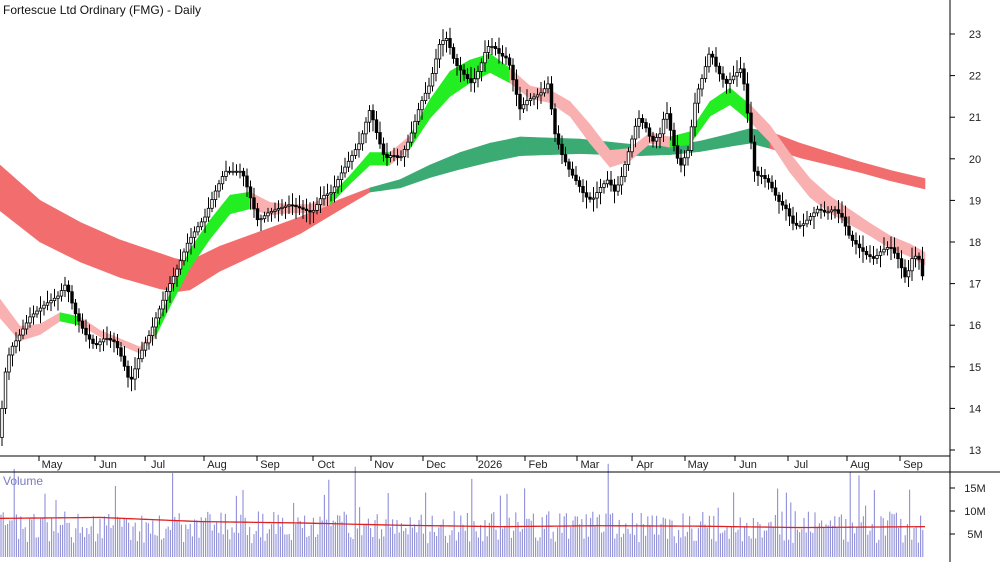  What do you see at coordinates (801, 465) in the screenshot?
I see `time-tick-label: Jul` at bounding box center [801, 465].